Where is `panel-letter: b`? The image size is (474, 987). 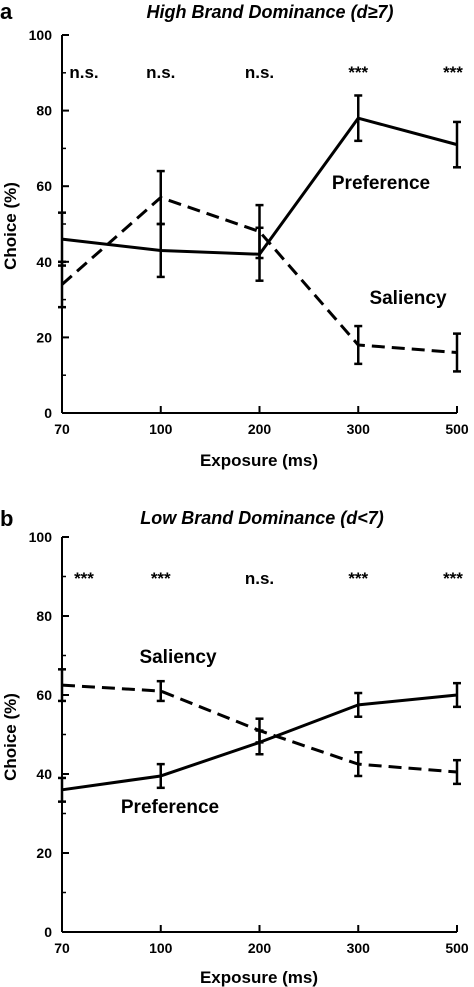 panel-letter: b is located at coordinates (6, 518).